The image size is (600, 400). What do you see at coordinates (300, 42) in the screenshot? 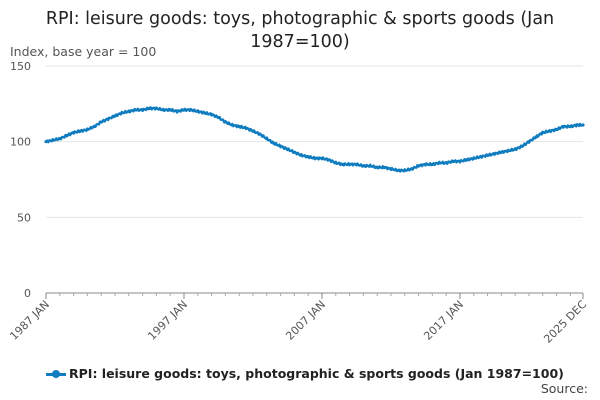
I see `chart-title-line-2: 1987=100)` at bounding box center [300, 42].